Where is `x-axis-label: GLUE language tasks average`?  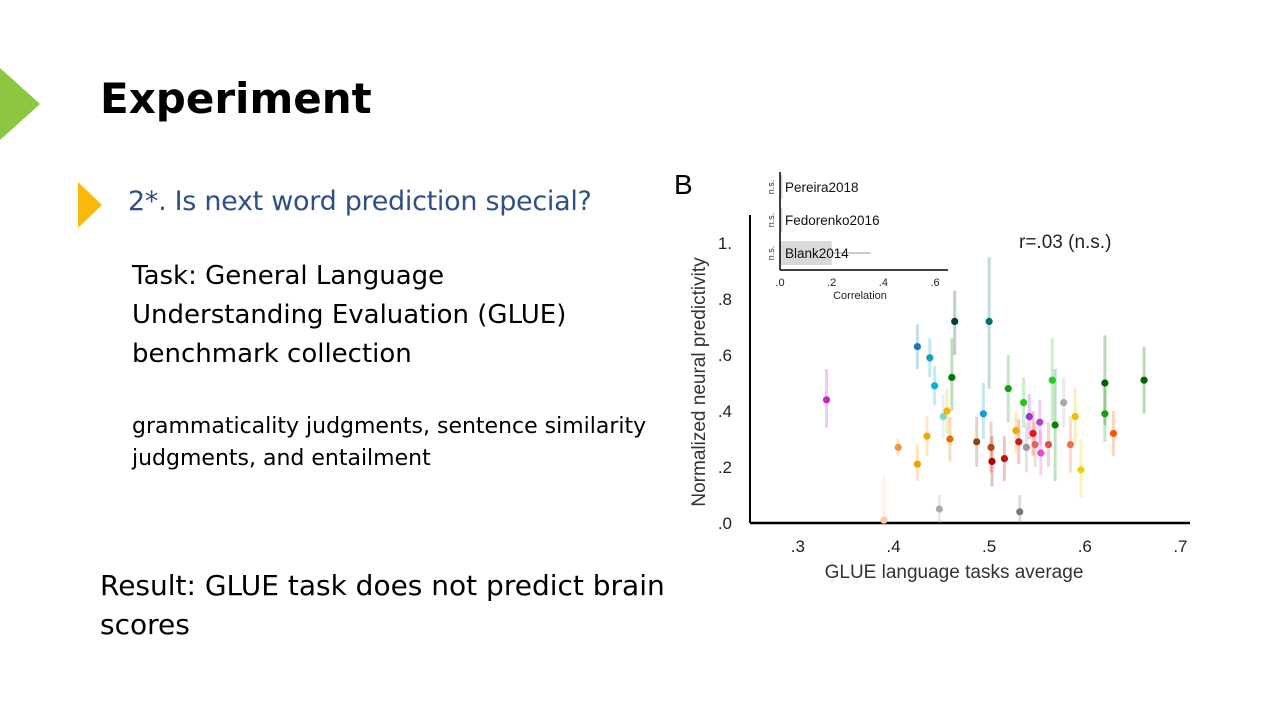
x-axis-label: GLUE language tasks average is located at coordinates (954, 572).